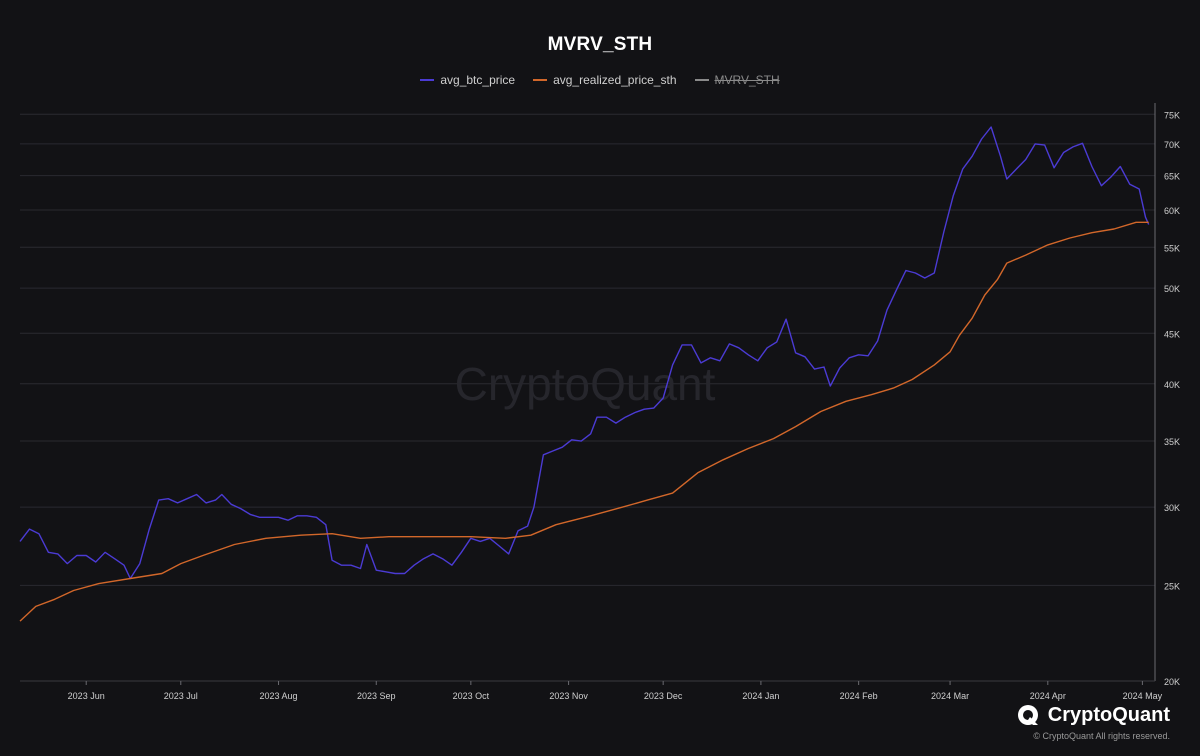  What do you see at coordinates (585, 384) in the screenshot?
I see `watermark-text: CryptoQuant` at bounding box center [585, 384].